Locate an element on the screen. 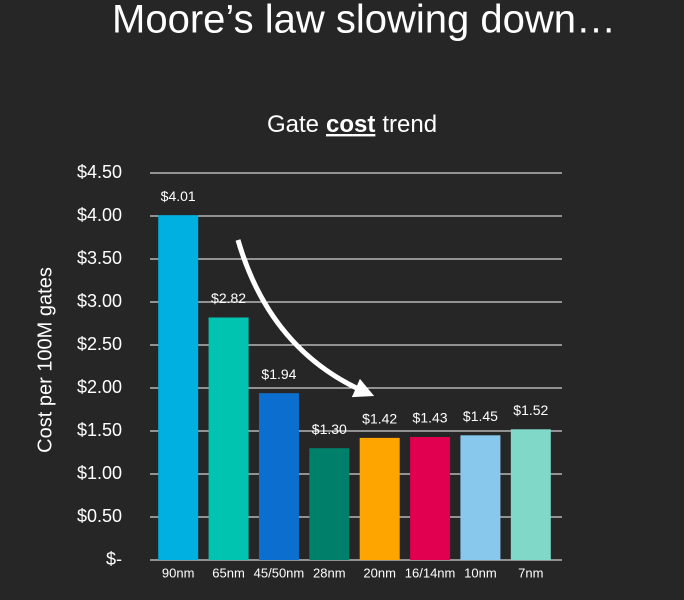 Image resolution: width=684 pixels, height=600 pixels. y-tick-label: $1.00 is located at coordinates (99, 473).